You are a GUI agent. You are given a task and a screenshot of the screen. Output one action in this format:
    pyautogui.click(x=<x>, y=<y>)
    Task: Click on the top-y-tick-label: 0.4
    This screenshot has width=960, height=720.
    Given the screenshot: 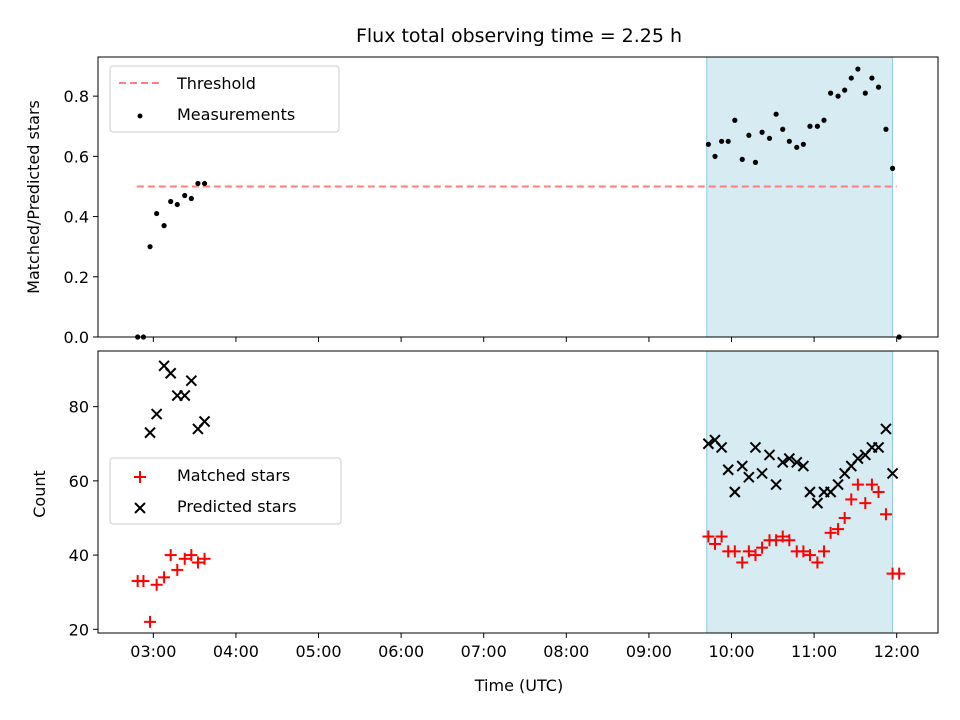 What is the action you would take?
    pyautogui.click(x=76, y=217)
    